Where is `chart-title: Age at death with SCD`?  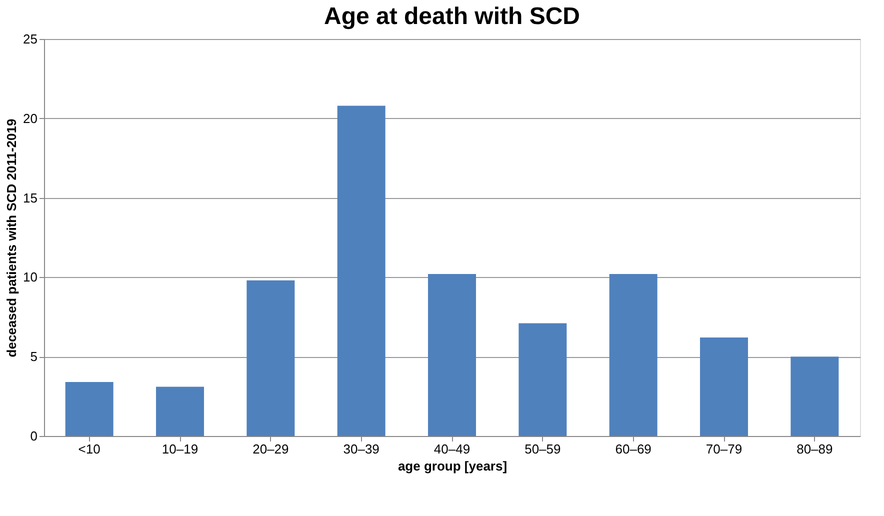
chart-title: Age at death with SCD is located at coordinates (452, 16).